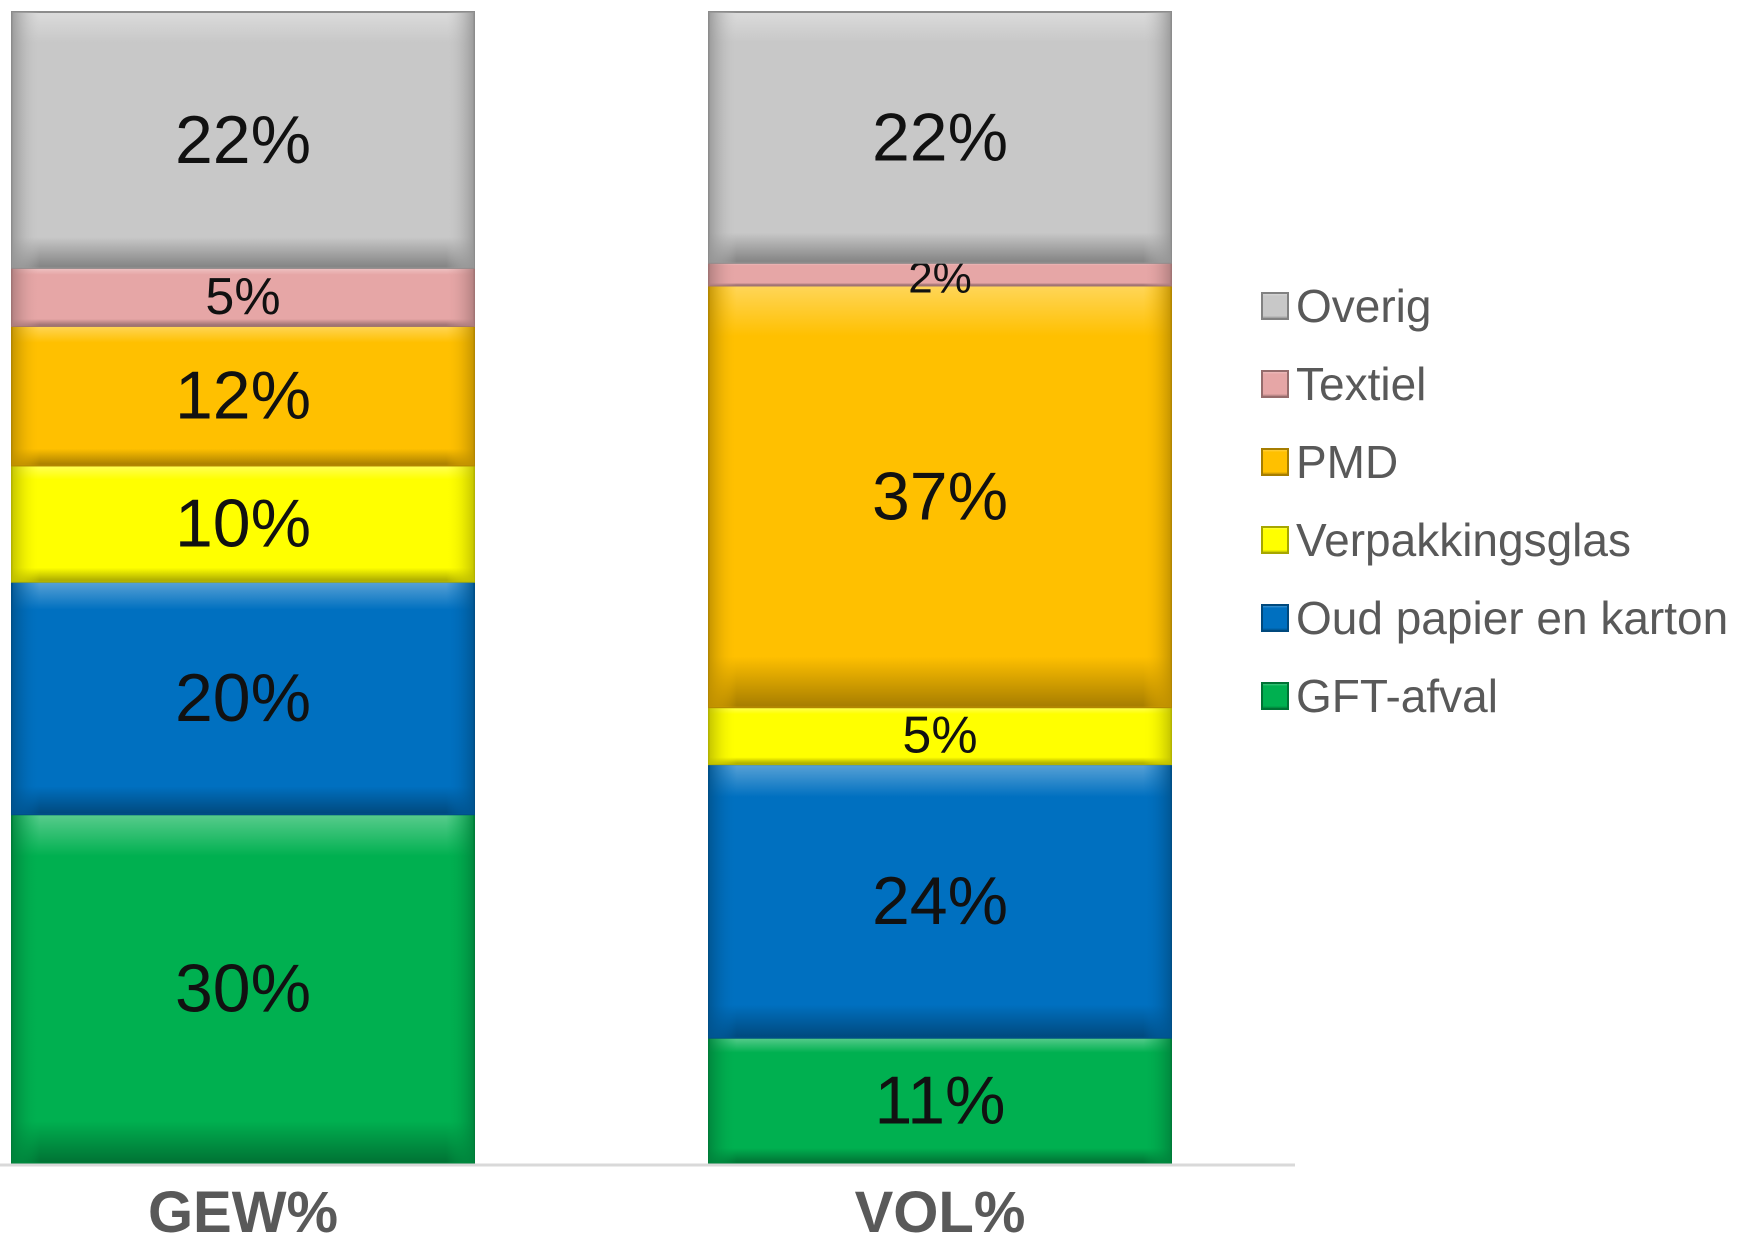  What do you see at coordinates (243, 1212) in the screenshot?
I see `category-label-gew: GEW%` at bounding box center [243, 1212].